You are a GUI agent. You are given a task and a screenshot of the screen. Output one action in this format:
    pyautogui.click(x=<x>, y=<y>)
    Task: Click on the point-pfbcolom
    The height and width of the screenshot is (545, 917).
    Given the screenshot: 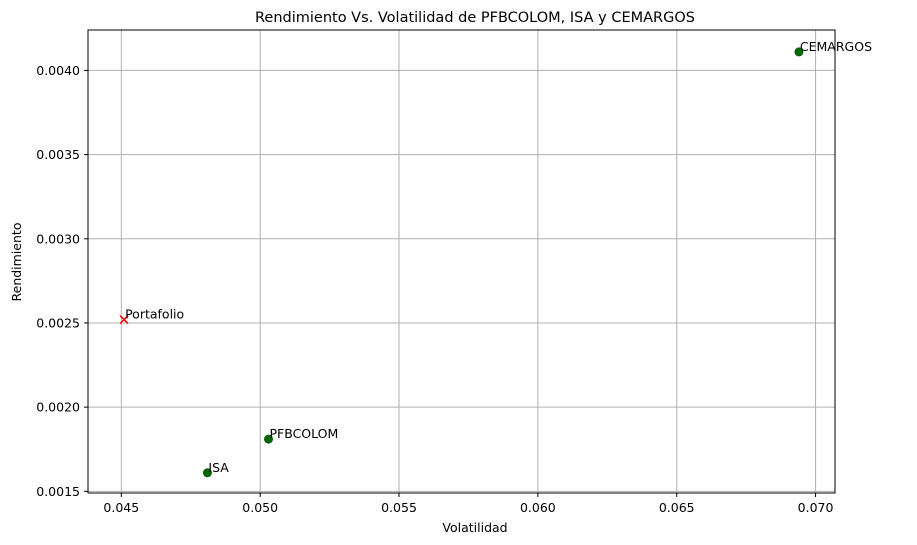 What is the action you would take?
    pyautogui.click(x=269, y=439)
    